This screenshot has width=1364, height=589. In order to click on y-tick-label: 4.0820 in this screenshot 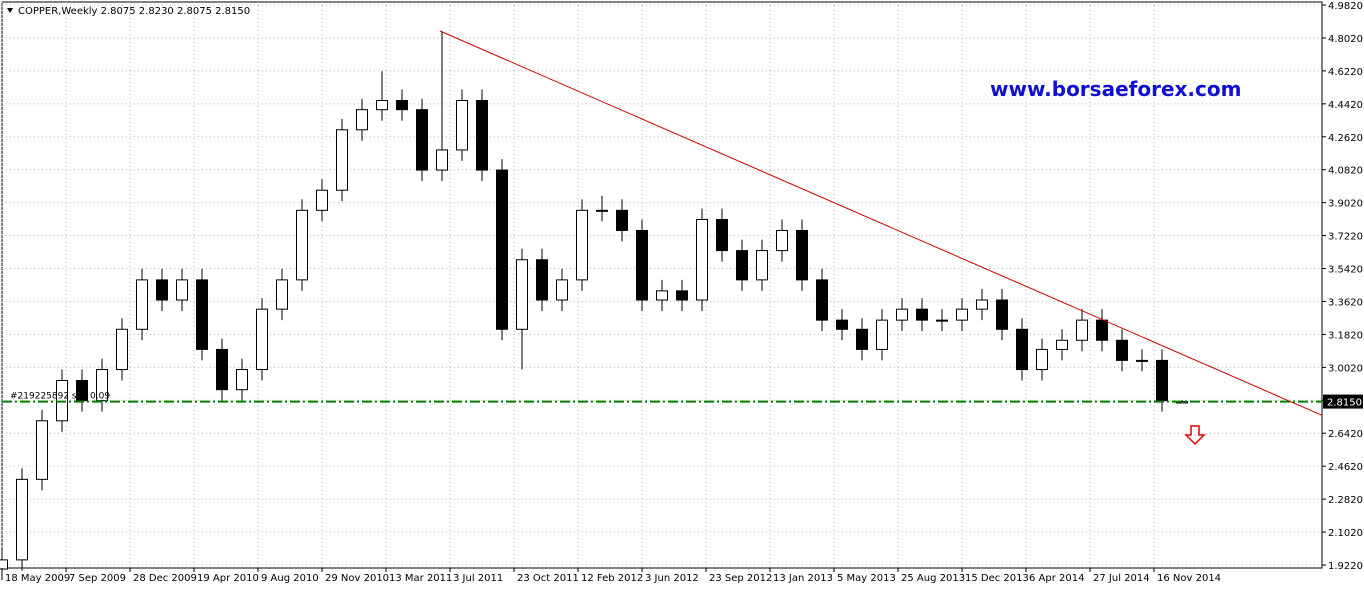, I will do `click(1345, 171)`.